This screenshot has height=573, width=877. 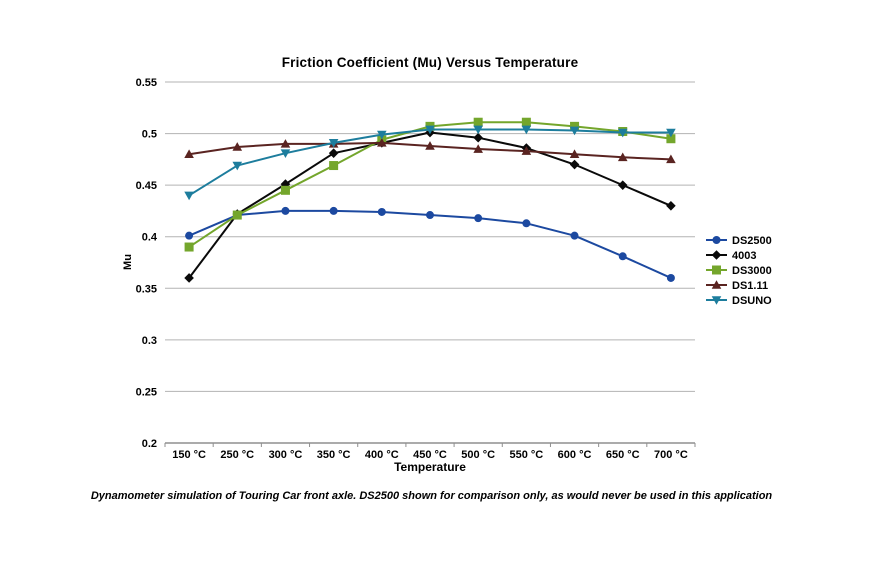 I want to click on x-tick-label: 250 °C, so click(x=237, y=455).